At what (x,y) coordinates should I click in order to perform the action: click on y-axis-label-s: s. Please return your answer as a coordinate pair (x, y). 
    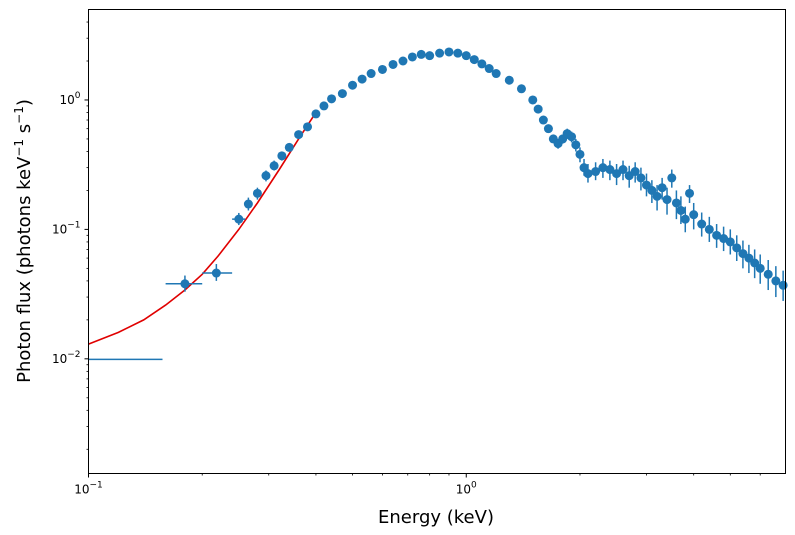
    Looking at the image, I should click on (24, 131).